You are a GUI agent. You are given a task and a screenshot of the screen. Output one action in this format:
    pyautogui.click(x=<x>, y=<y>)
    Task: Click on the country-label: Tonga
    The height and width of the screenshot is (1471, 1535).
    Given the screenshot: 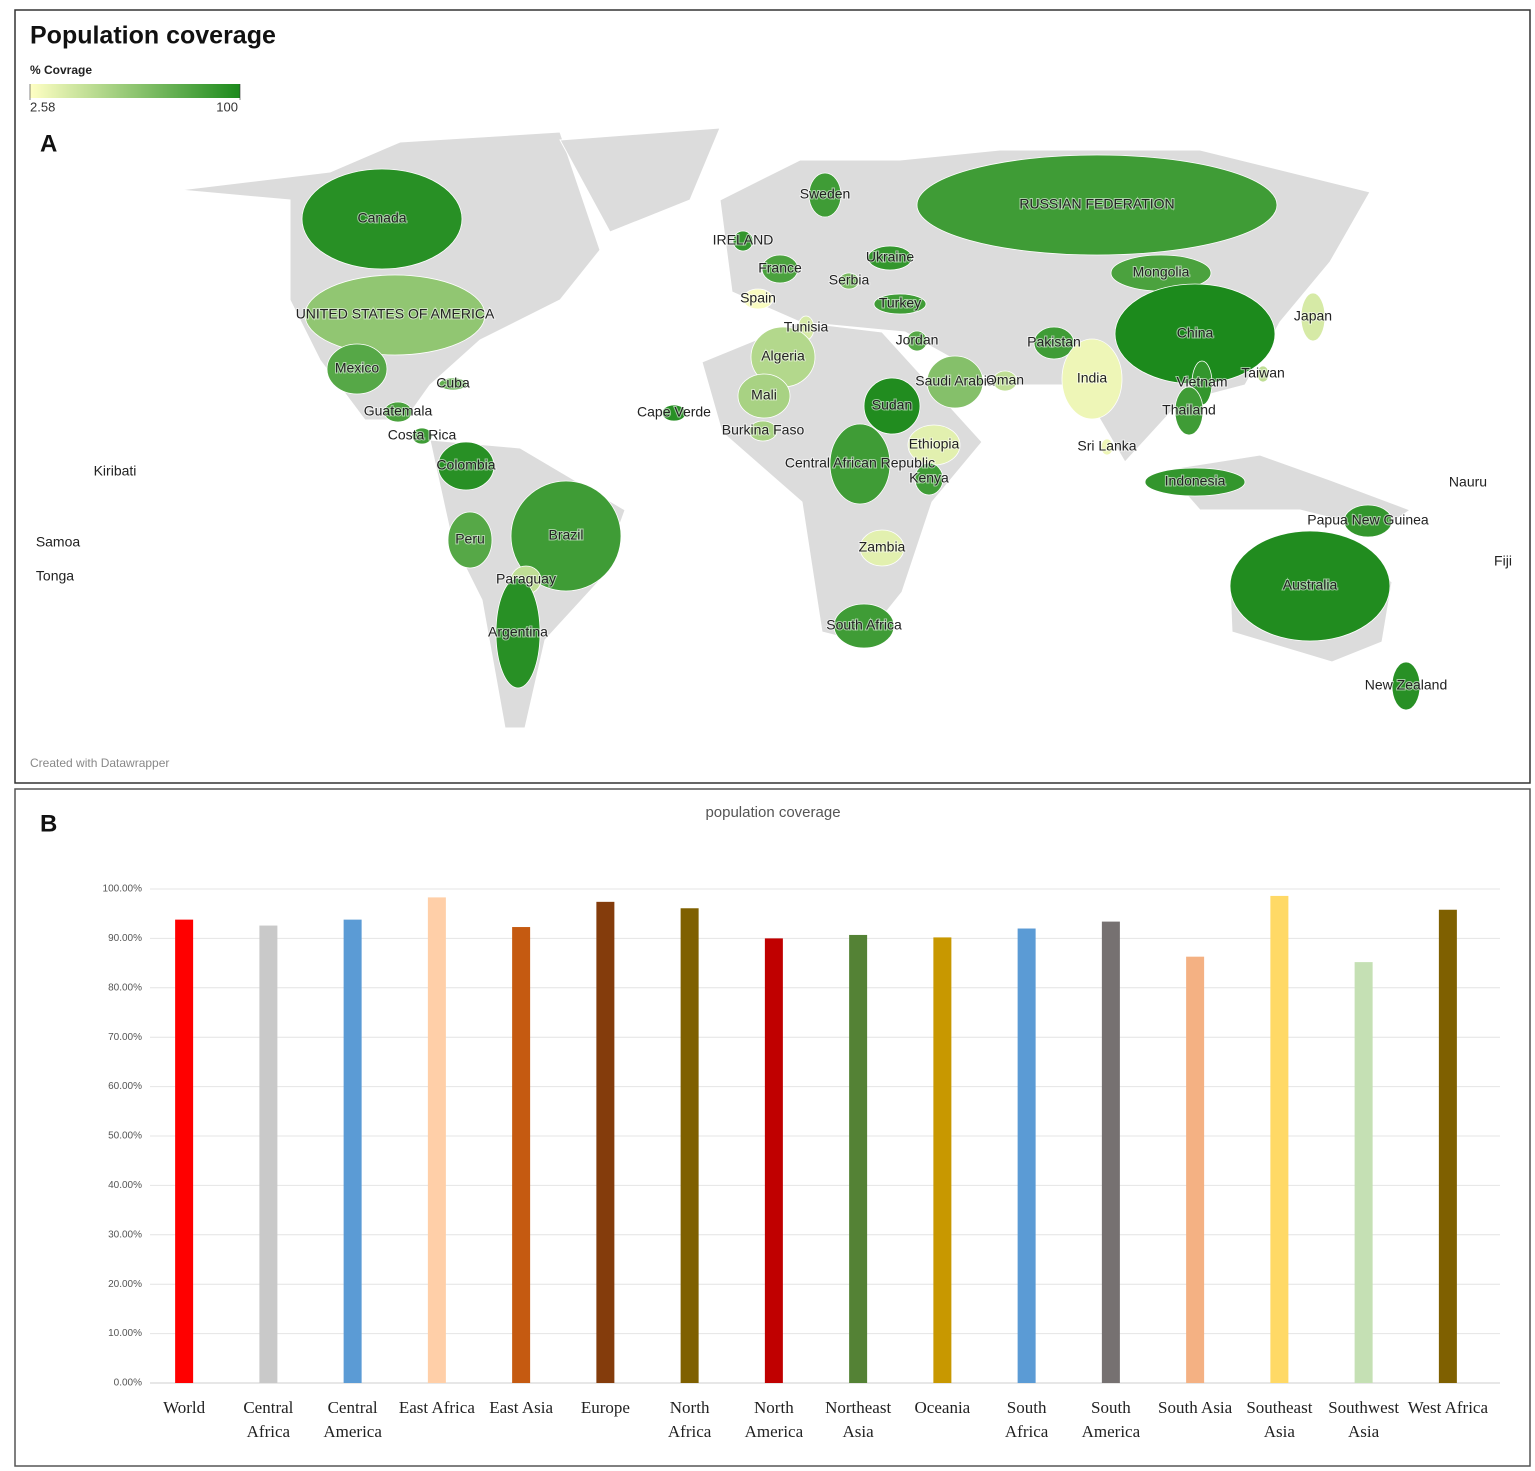 What is the action you would take?
    pyautogui.click(x=55, y=576)
    